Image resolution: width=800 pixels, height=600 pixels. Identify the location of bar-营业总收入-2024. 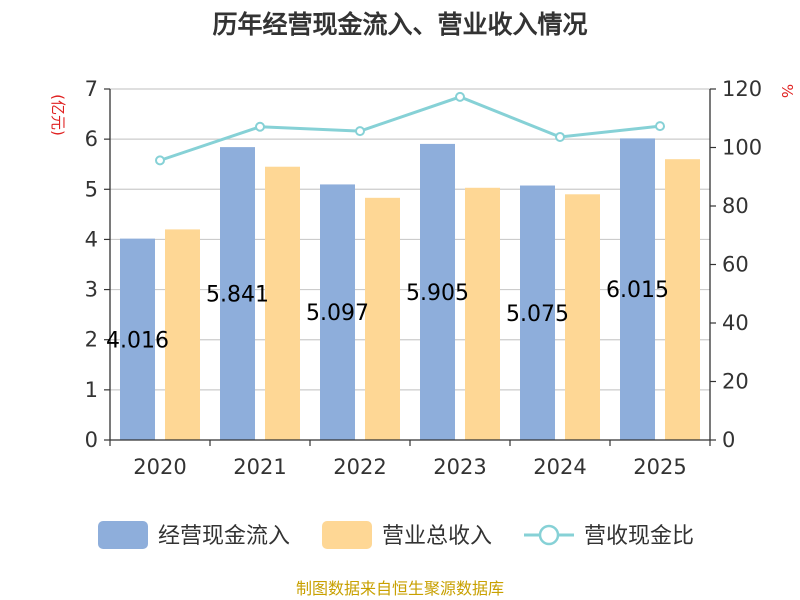
(582, 317).